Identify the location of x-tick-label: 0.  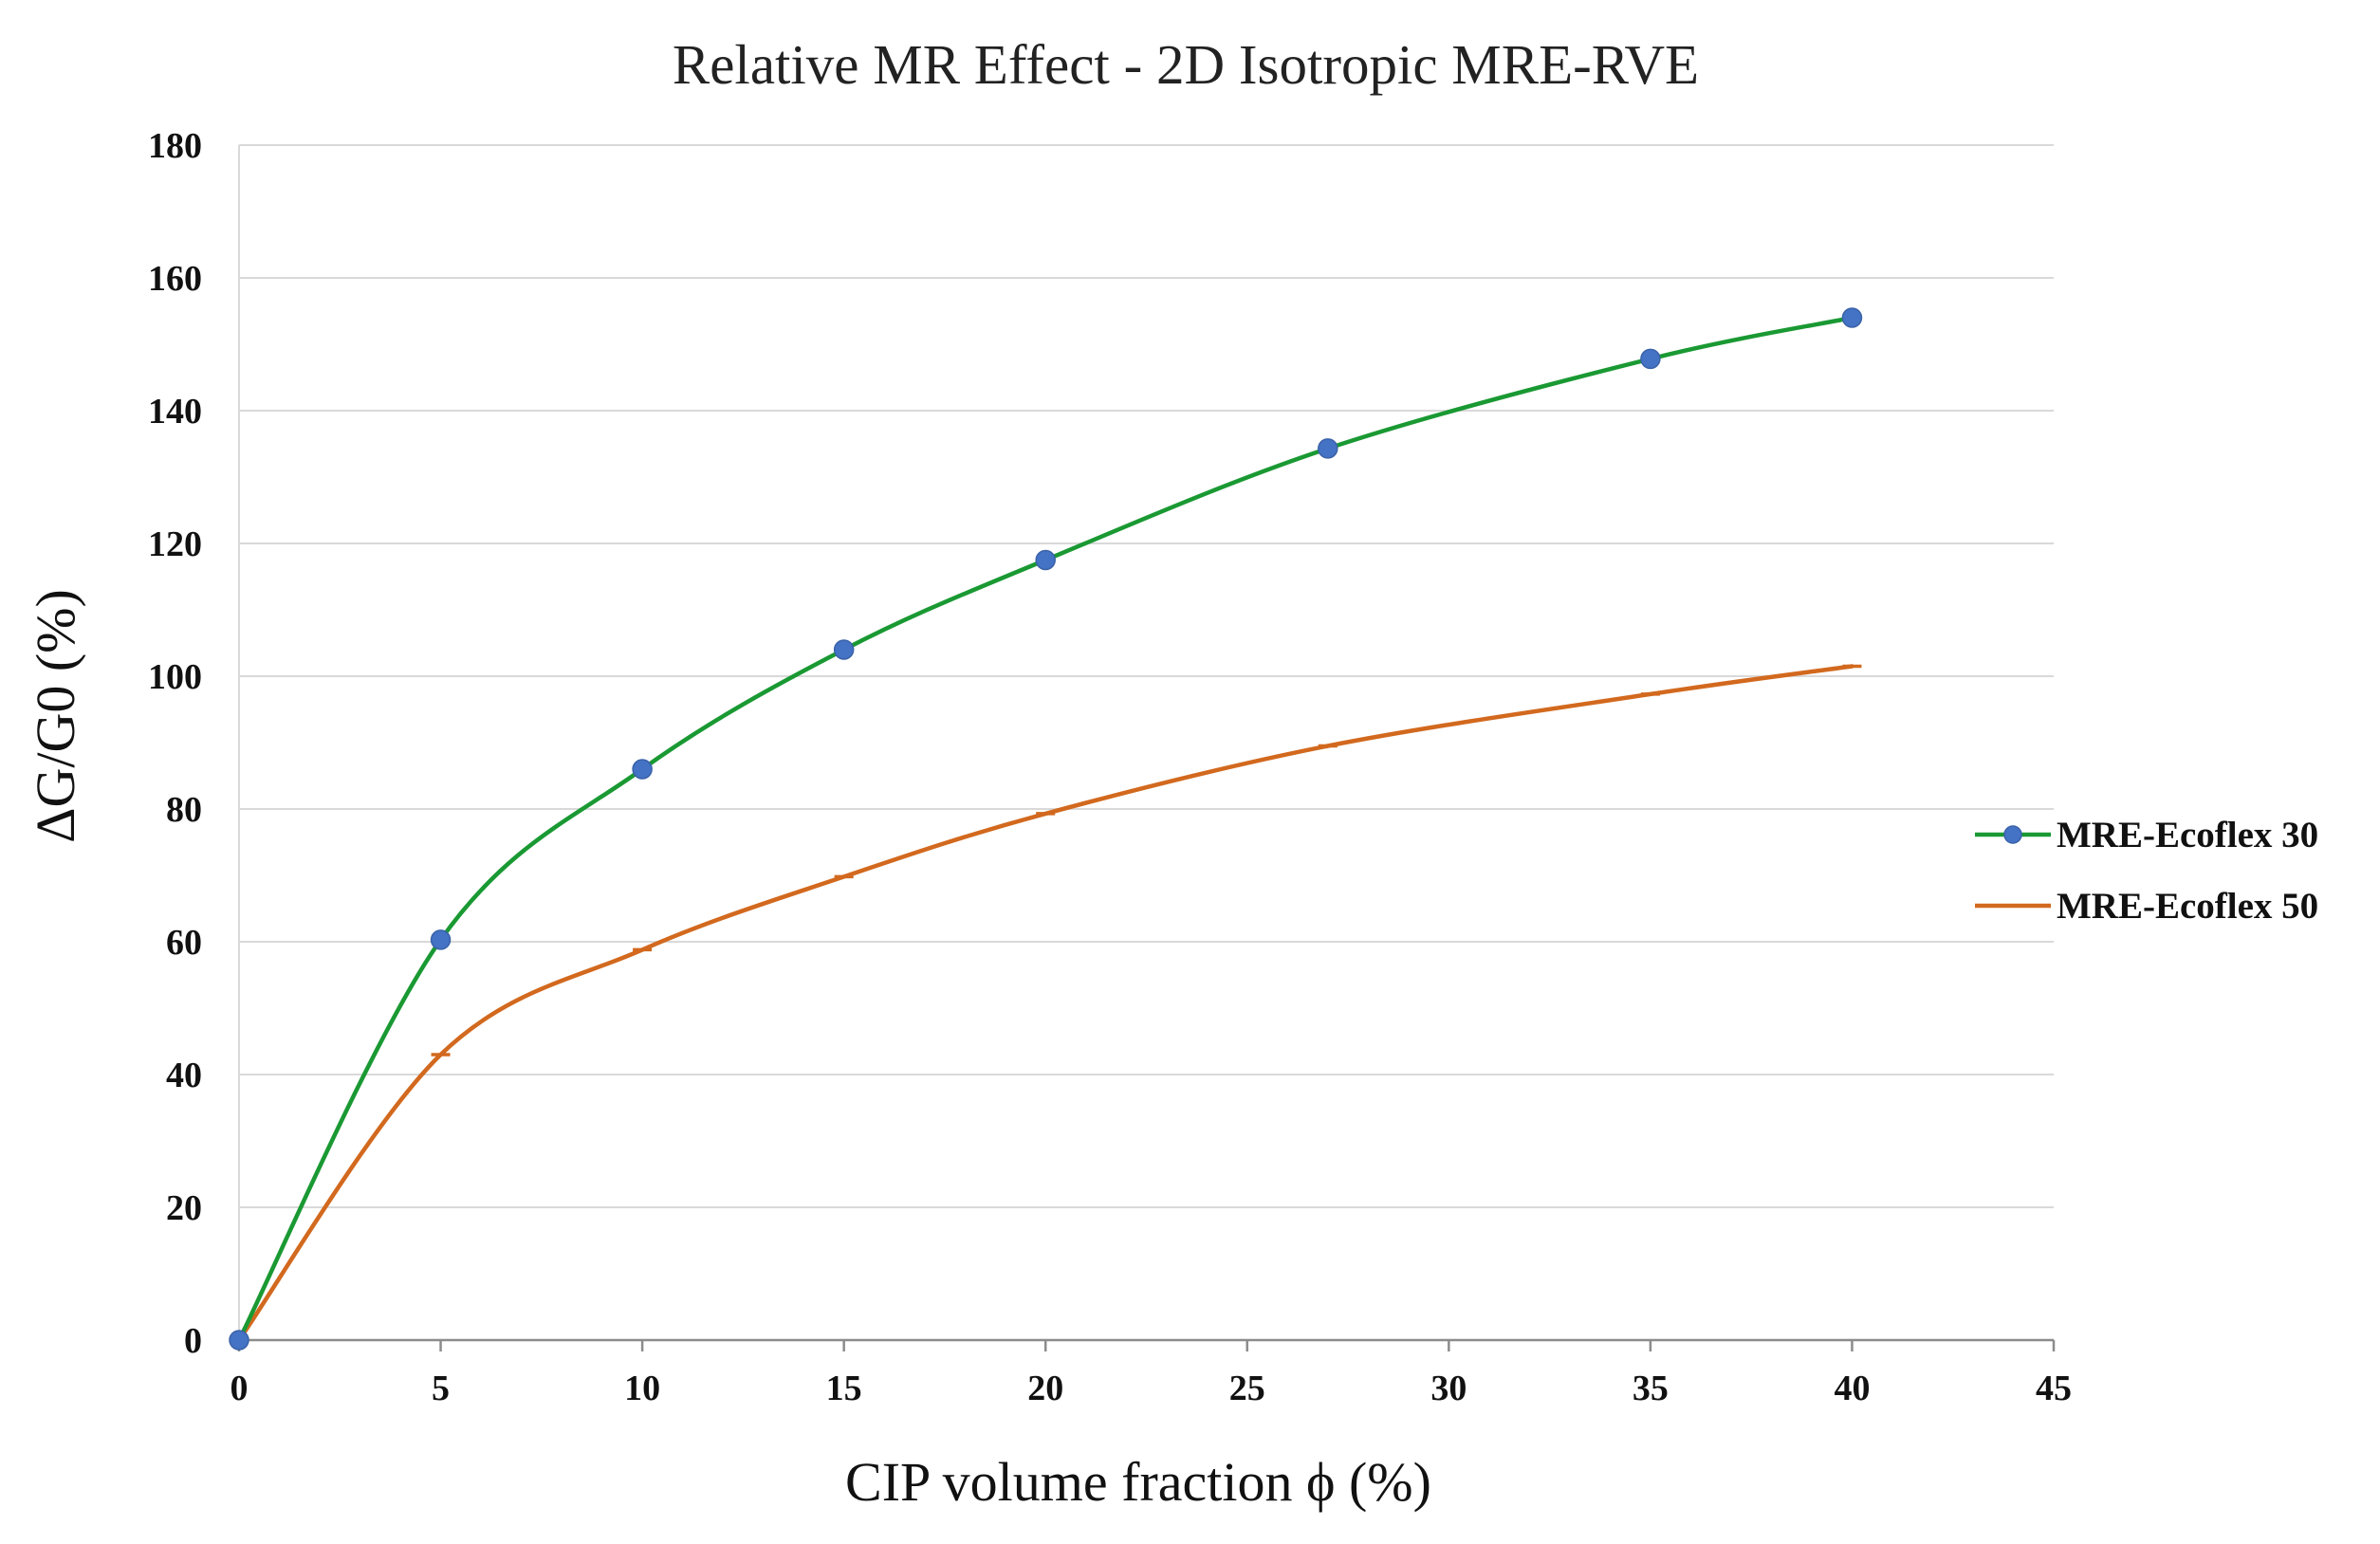
(240, 1388).